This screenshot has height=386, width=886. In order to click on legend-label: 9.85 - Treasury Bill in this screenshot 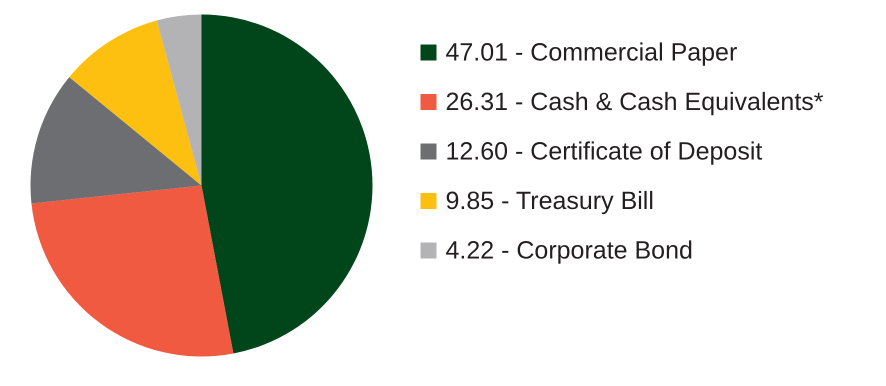, I will do `click(550, 201)`.